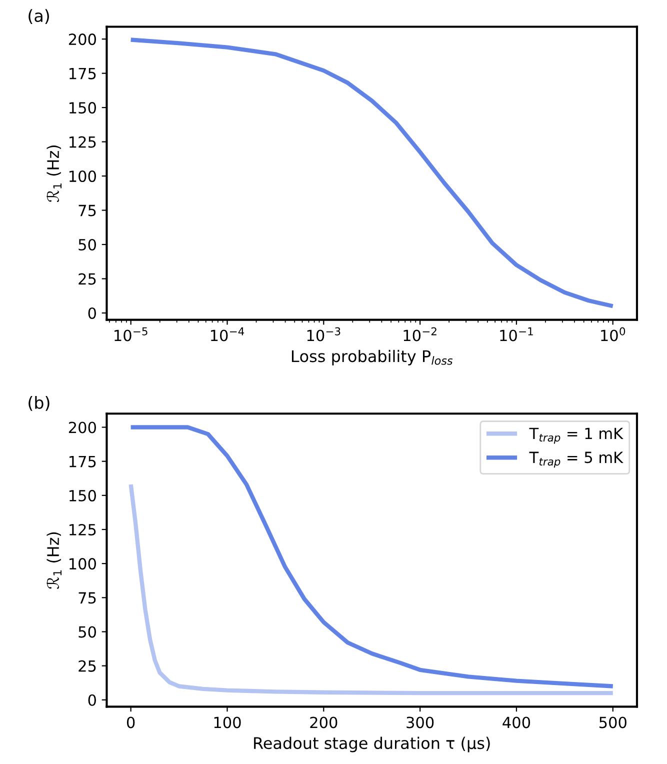  I want to click on x-tick-label: 10$^{−3}$, so click(323, 334).